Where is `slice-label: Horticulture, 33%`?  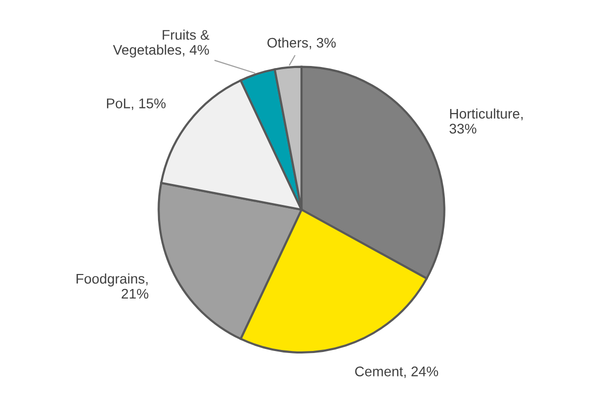
slice-label: Horticulture, 33% is located at coordinates (486, 121).